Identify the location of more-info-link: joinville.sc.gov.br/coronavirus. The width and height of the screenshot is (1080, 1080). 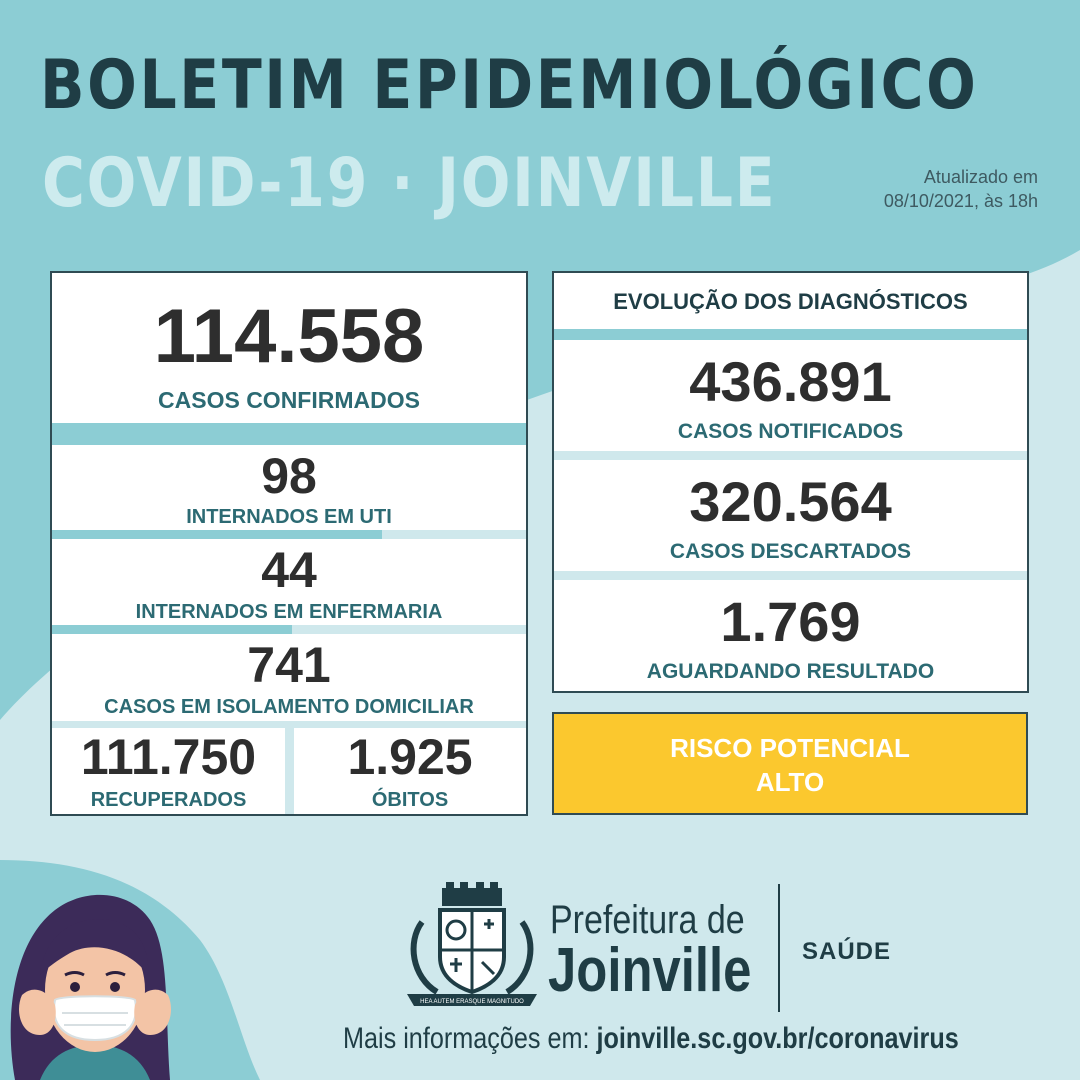
(777, 1038).